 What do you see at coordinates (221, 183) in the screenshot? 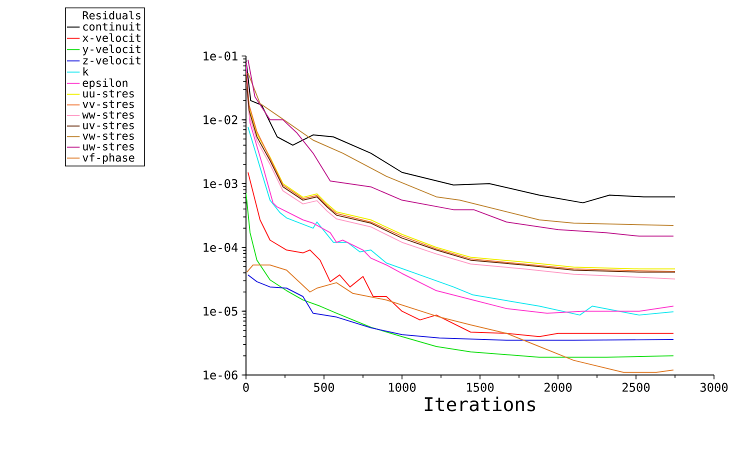
I see `y-tick-label: 1e-03` at bounding box center [221, 183].